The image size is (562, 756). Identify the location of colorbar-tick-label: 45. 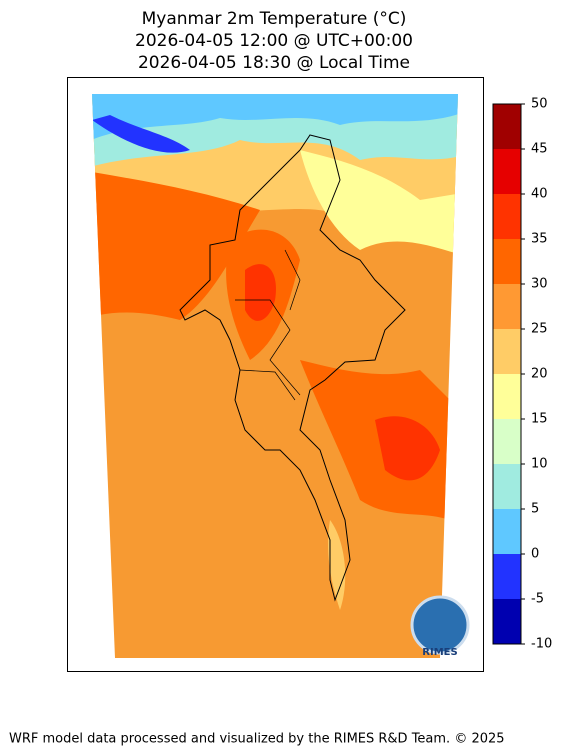
(539, 149).